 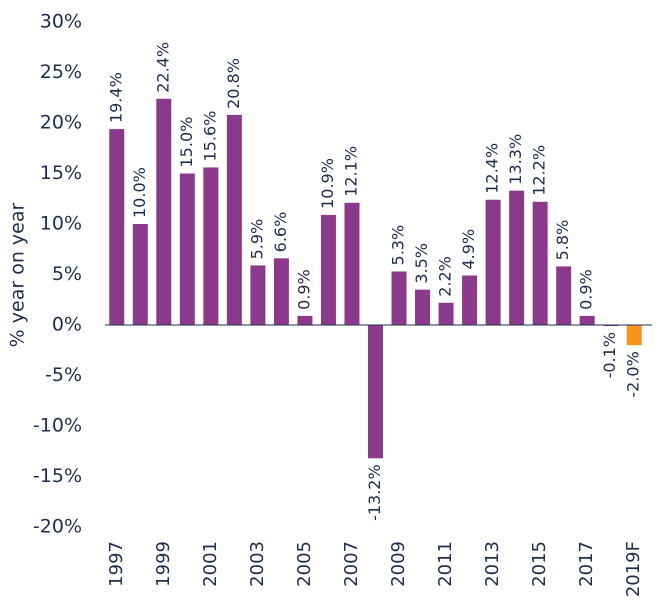 What do you see at coordinates (209, 136) in the screenshot?
I see `value-label: 15.6%` at bounding box center [209, 136].